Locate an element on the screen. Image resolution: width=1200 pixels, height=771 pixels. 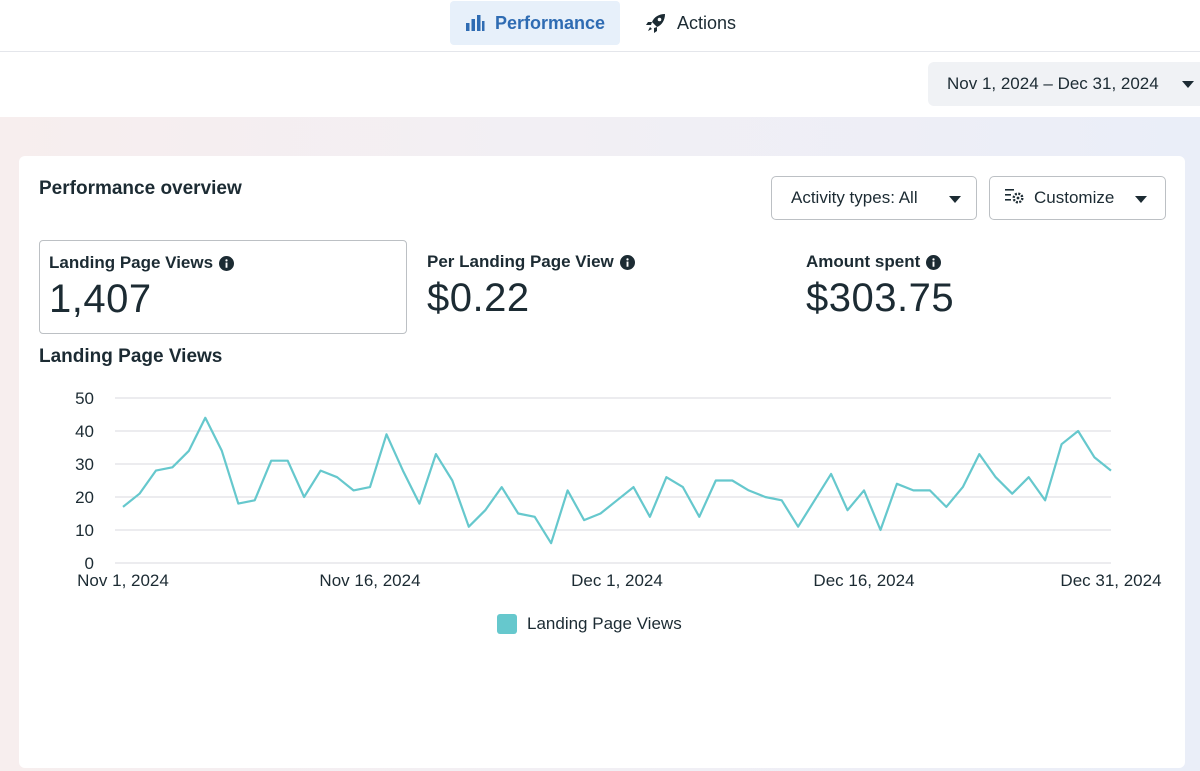
y-tick-label: 10 is located at coordinates (84, 530).